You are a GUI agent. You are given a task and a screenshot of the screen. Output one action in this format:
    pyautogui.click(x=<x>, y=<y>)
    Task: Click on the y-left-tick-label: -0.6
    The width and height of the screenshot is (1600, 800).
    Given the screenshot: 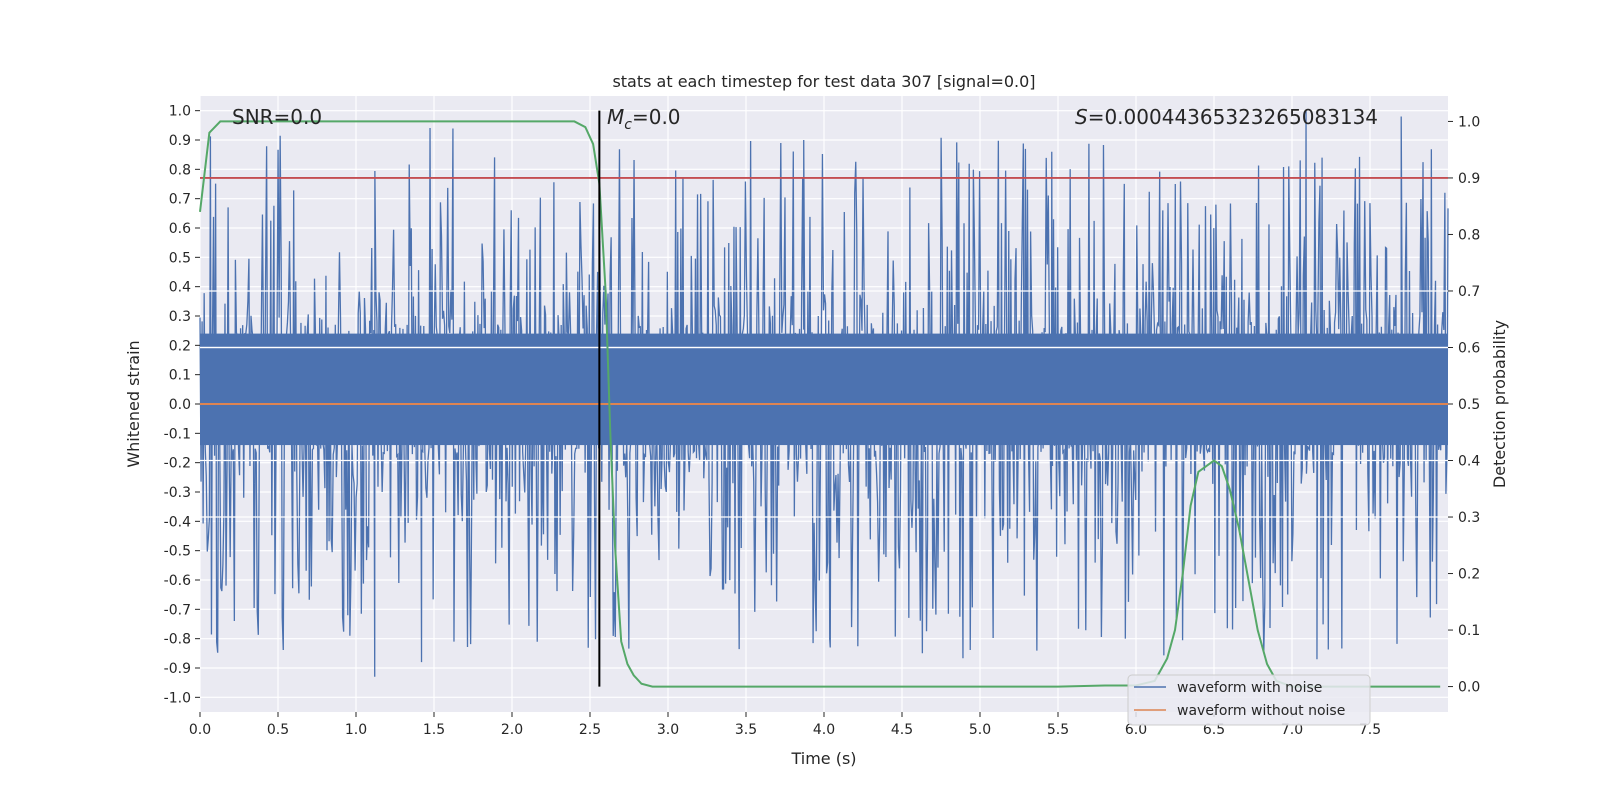 What is the action you would take?
    pyautogui.click(x=177, y=581)
    